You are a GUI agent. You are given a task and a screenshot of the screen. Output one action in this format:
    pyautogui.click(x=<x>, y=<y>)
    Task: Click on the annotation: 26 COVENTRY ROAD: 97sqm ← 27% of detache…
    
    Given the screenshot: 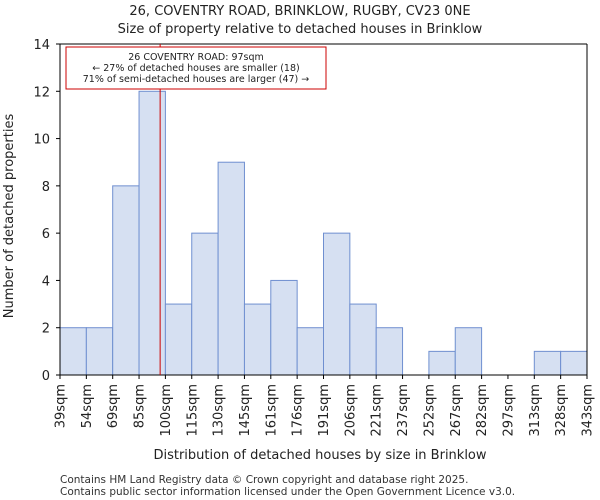 What is the action you would take?
    pyautogui.click(x=196, y=68)
    